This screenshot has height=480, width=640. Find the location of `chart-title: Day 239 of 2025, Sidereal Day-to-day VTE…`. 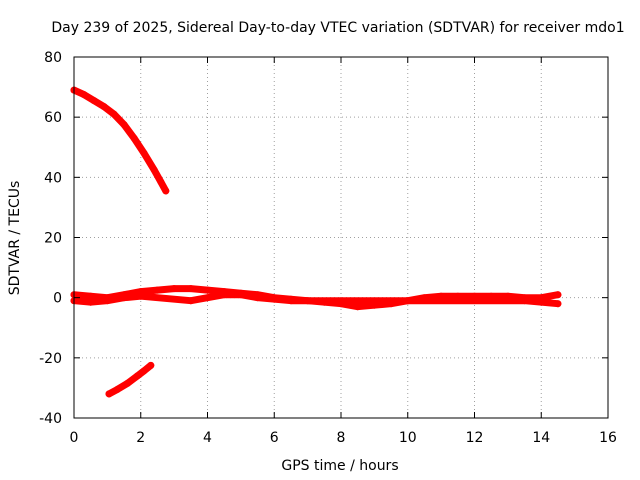

chart-title: Day 239 of 2025, Sidereal Day-to-day VTE… is located at coordinates (337, 28).